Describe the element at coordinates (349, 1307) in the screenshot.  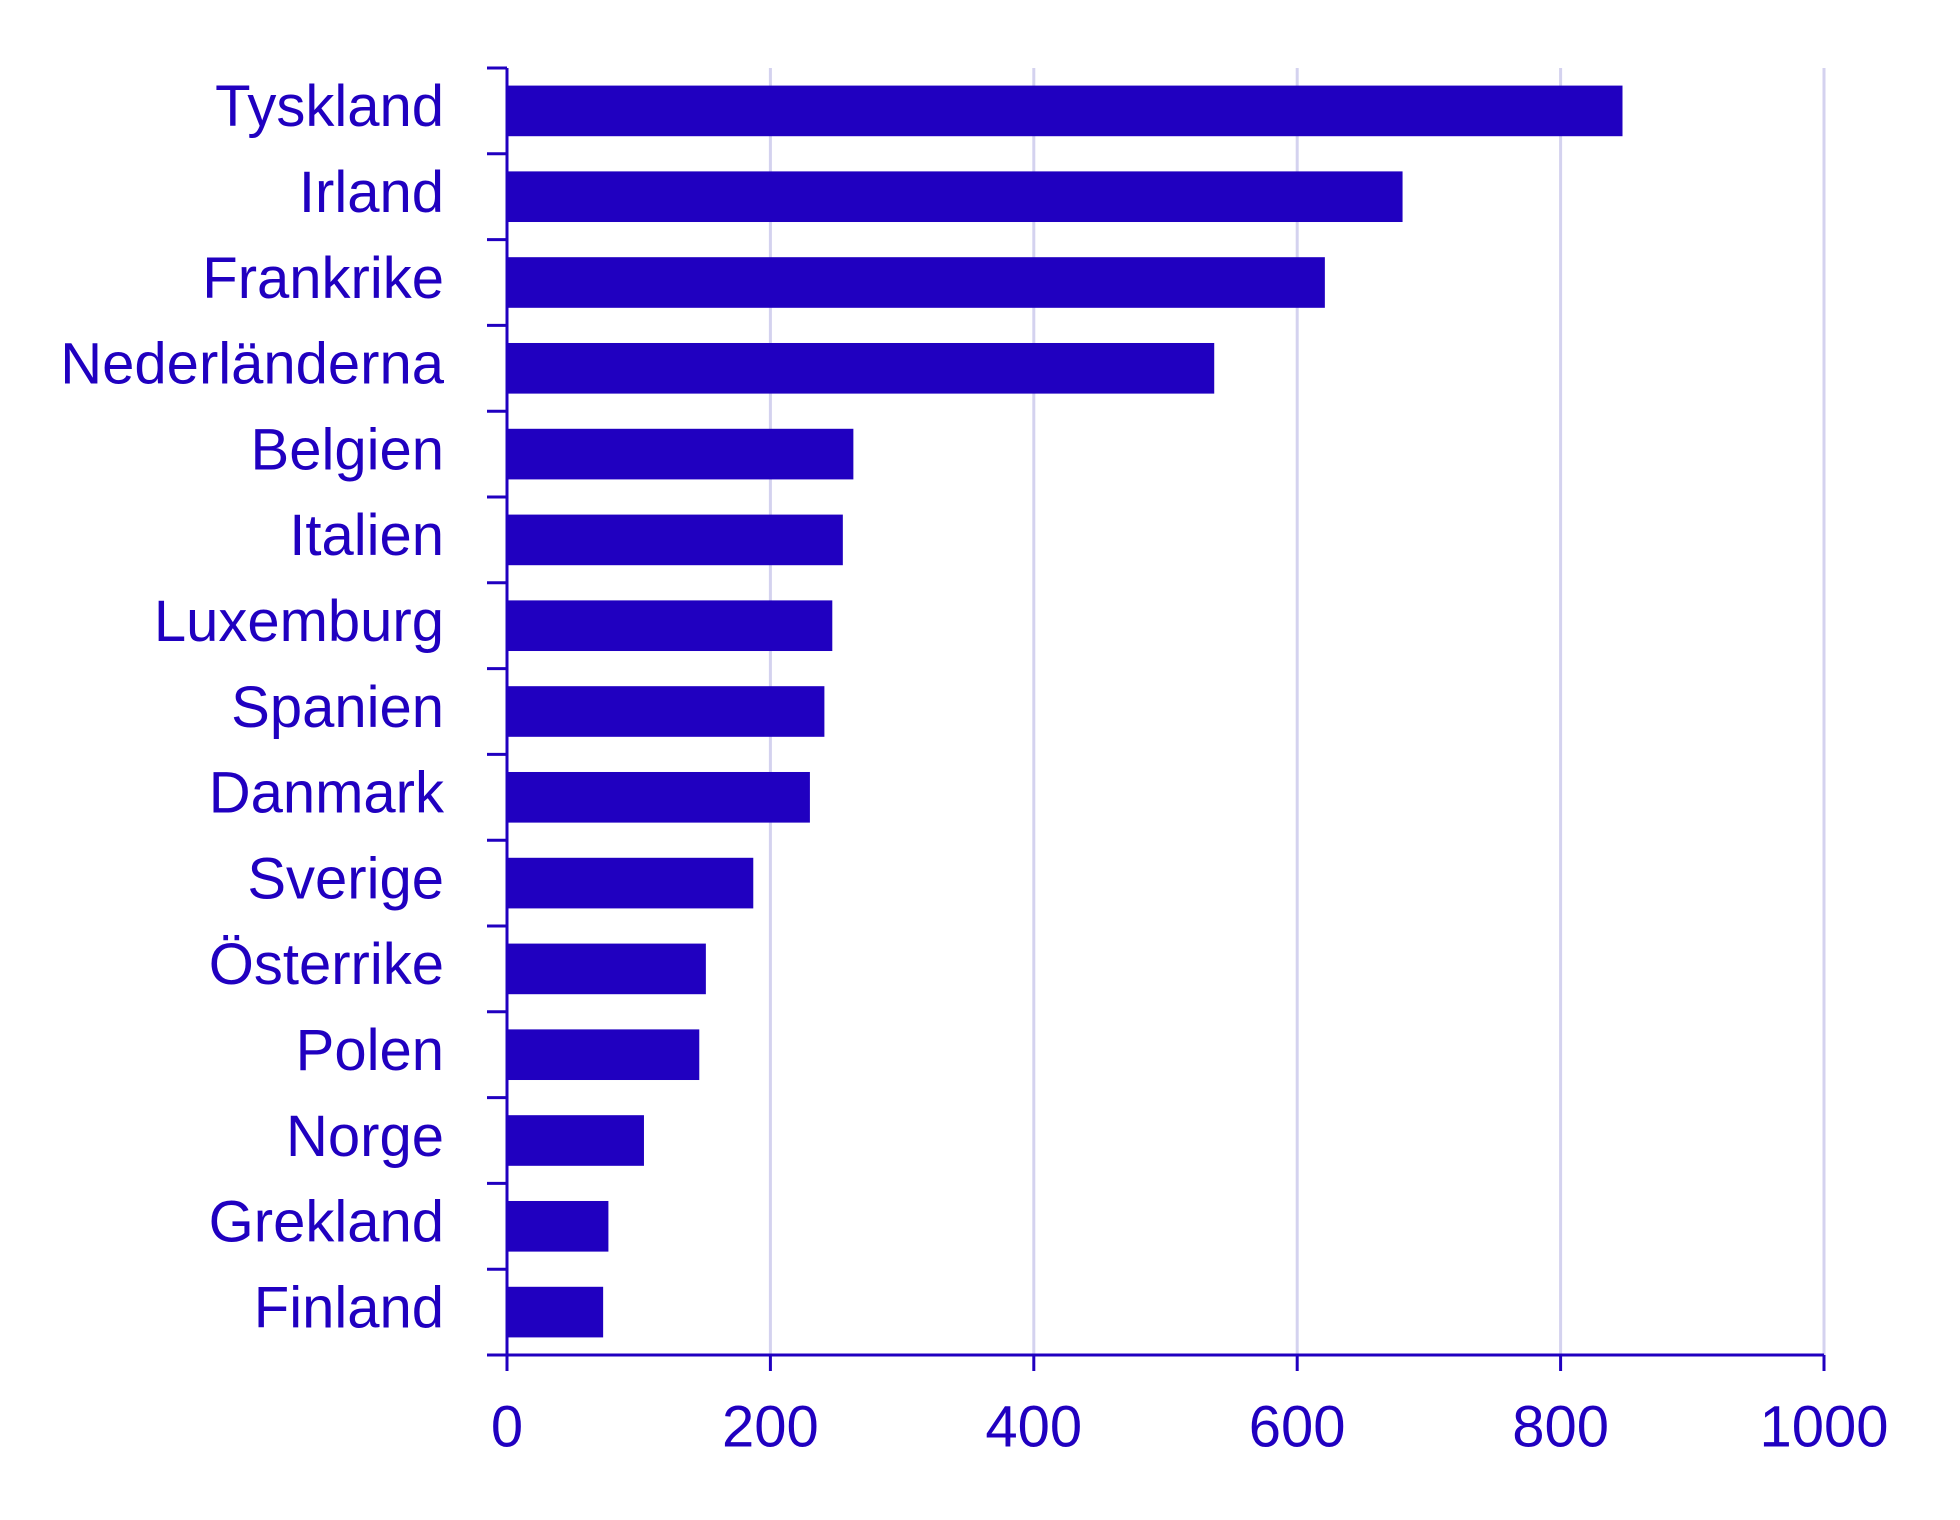
I see `category-label: Finland` at that location.